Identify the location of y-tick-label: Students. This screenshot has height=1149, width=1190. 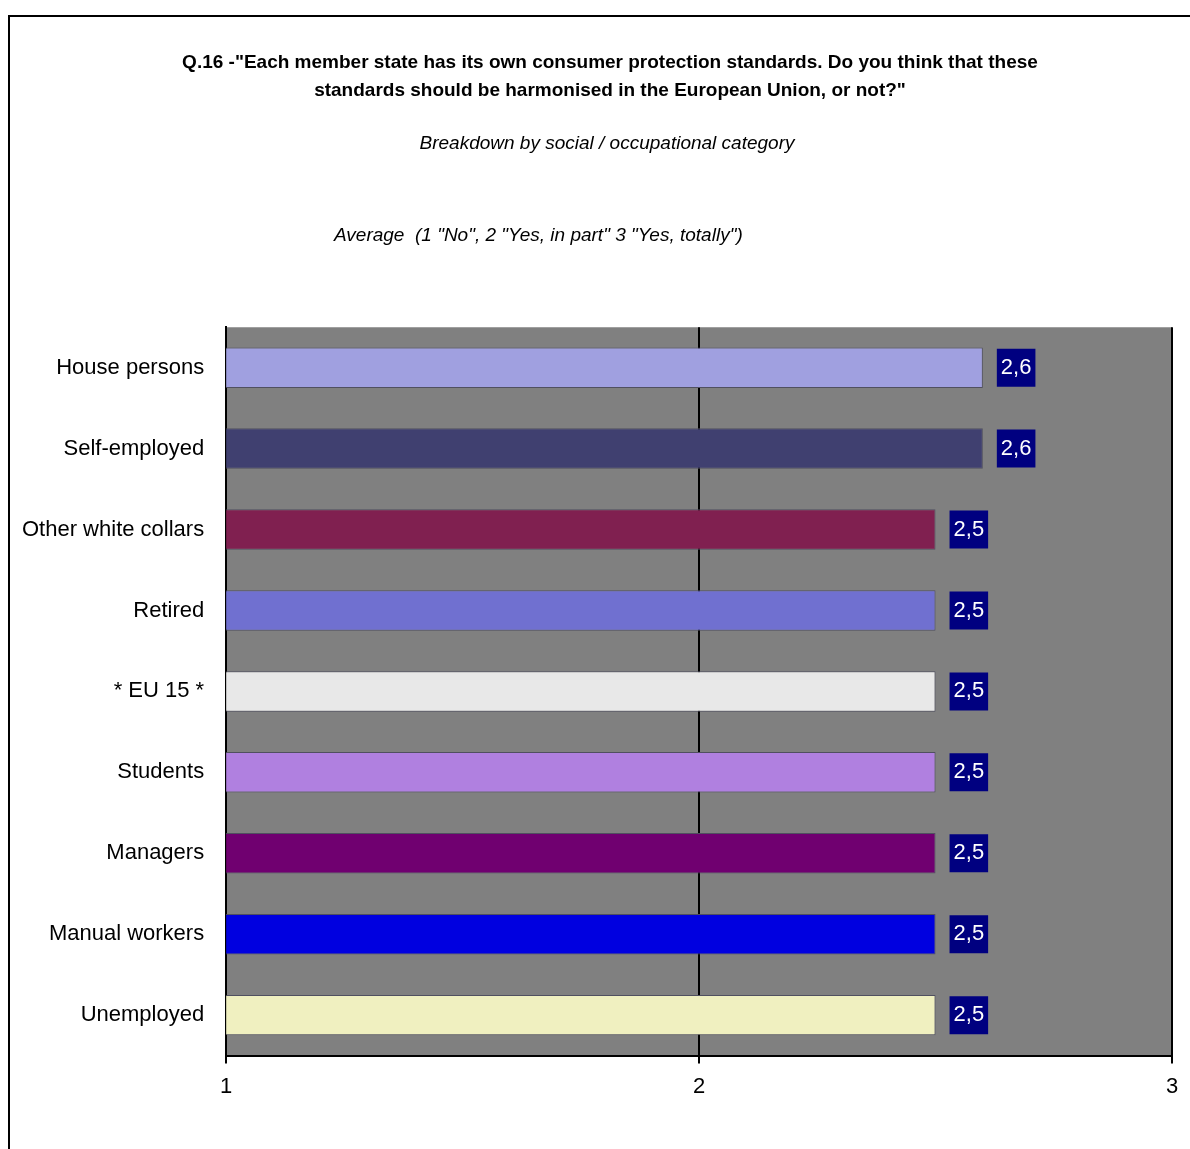
(161, 771).